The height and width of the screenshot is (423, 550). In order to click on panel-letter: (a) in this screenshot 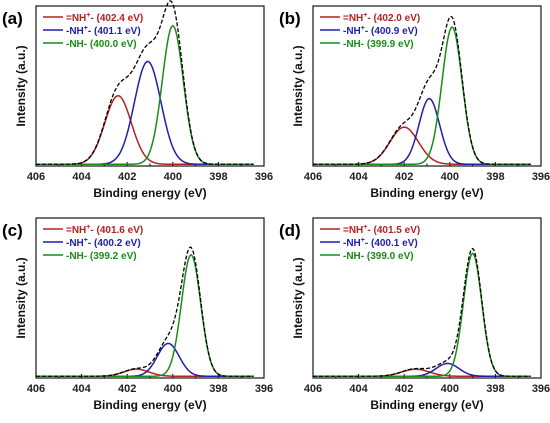, I will do `click(12, 18)`.